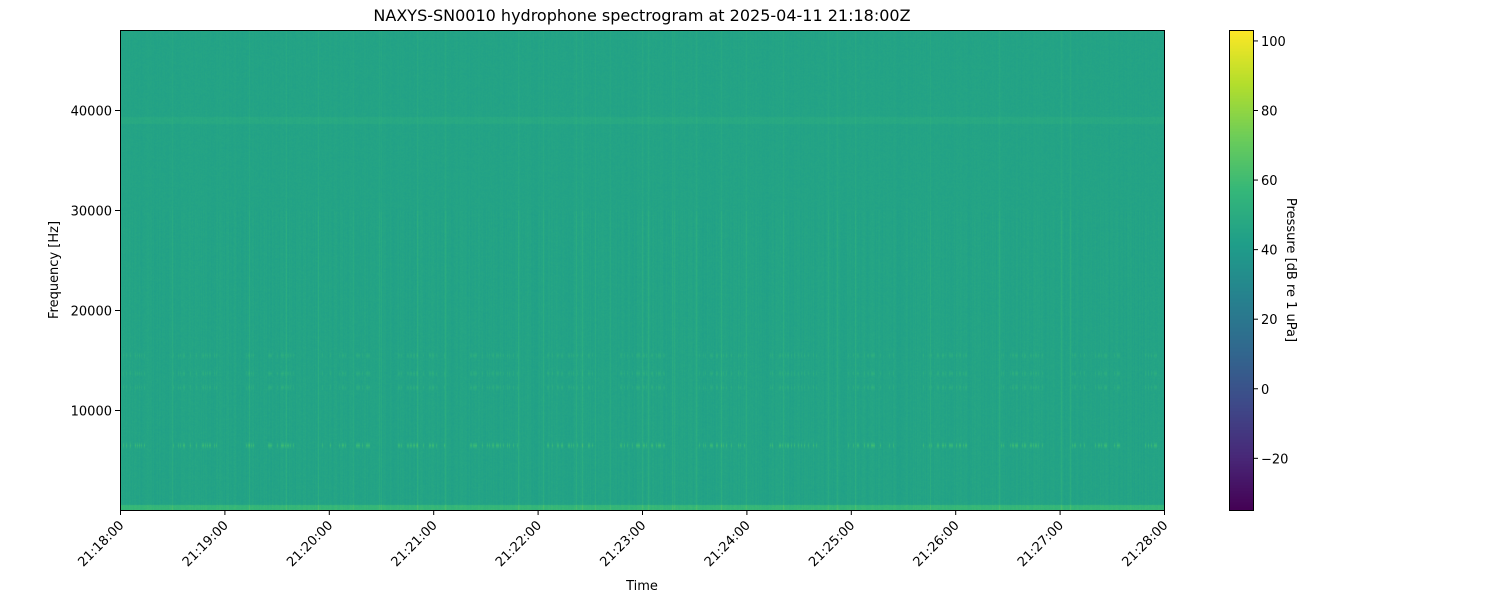 The height and width of the screenshot is (600, 1500). What do you see at coordinates (310, 544) in the screenshot?
I see `x-tick-label: 21:20:00` at bounding box center [310, 544].